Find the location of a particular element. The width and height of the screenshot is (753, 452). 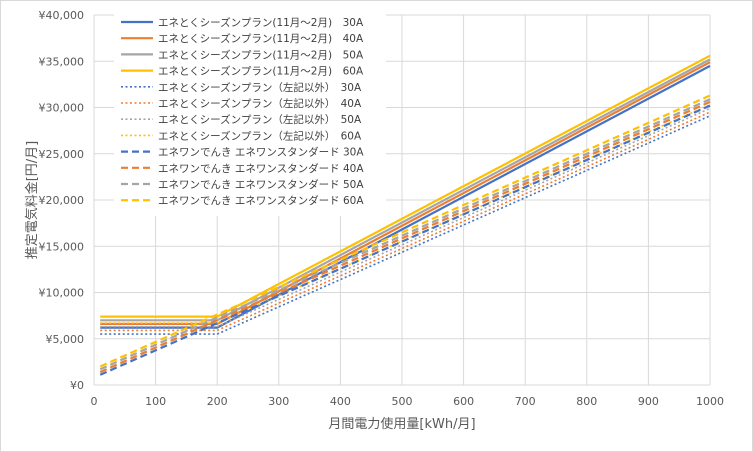

x-tick-label: 300 is located at coordinates (278, 401).